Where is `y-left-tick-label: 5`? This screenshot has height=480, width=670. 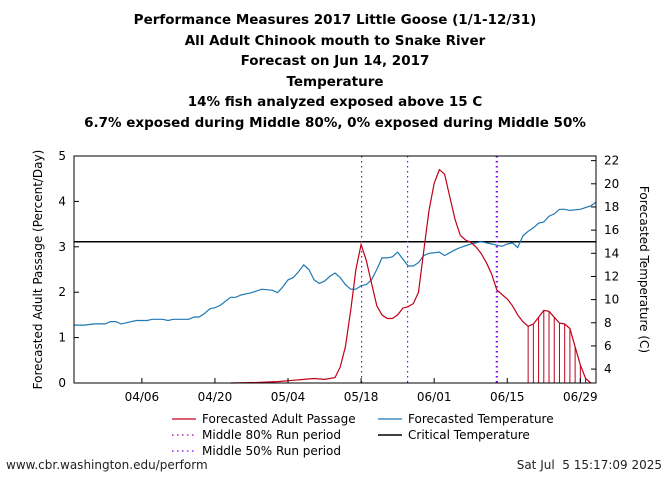 y-left-tick-label: 5 is located at coordinates (62, 156).